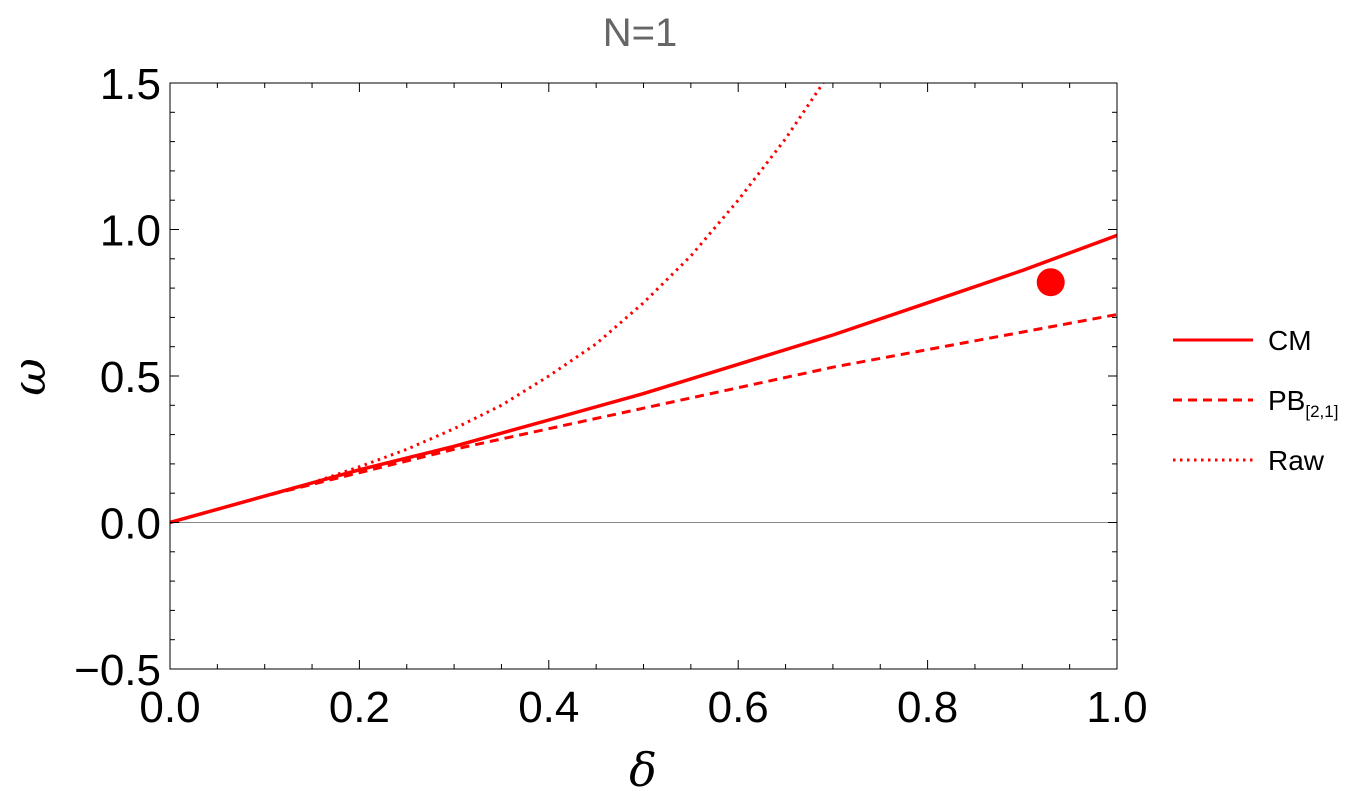 This screenshot has height=800, width=1364. What do you see at coordinates (640, 33) in the screenshot?
I see `chart-title: N=1` at bounding box center [640, 33].